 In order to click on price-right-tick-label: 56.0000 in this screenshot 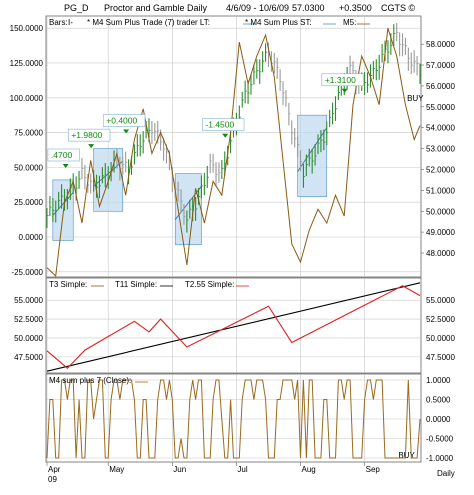, I will do `click(440, 86)`.